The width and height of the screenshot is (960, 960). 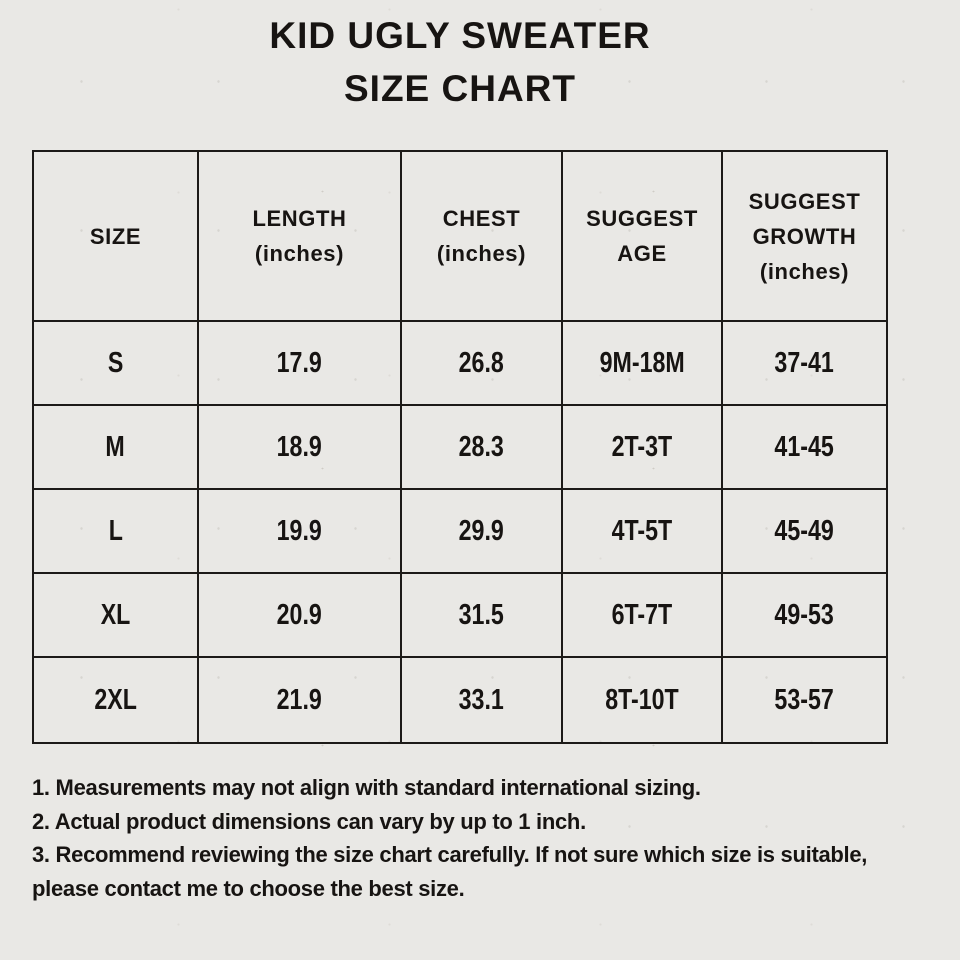 I want to click on growth-value: 53-57, so click(x=804, y=699).